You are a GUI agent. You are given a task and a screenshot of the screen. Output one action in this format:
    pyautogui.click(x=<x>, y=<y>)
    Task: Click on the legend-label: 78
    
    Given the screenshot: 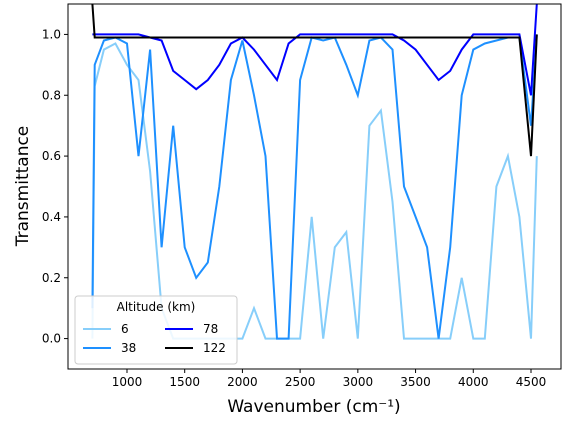 What is the action you would take?
    pyautogui.click(x=210, y=329)
    